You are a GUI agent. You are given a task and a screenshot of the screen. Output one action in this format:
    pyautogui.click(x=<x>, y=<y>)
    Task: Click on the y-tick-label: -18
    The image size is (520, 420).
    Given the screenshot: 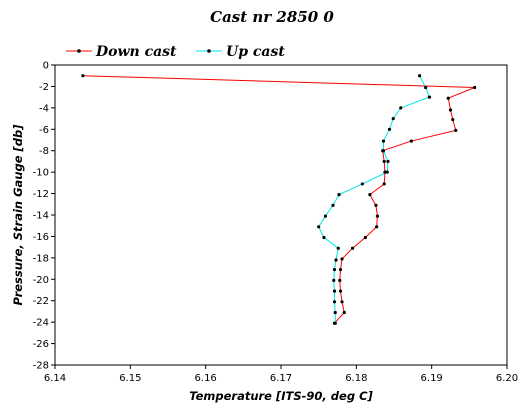 What is the action you would take?
    pyautogui.click(x=41, y=258)
    